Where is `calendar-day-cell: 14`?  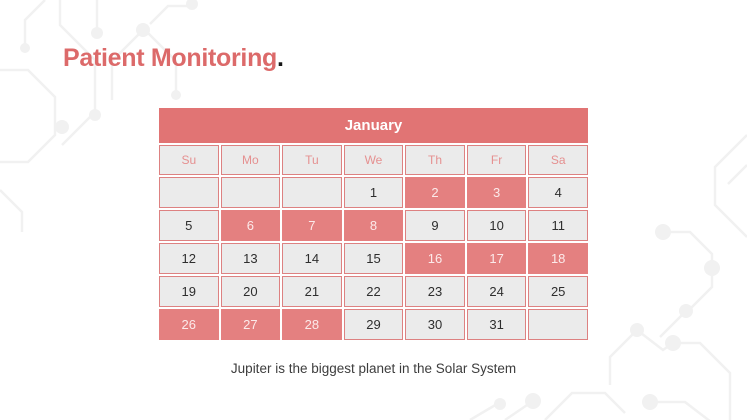
calendar-day-cell: 14 is located at coordinates (312, 258).